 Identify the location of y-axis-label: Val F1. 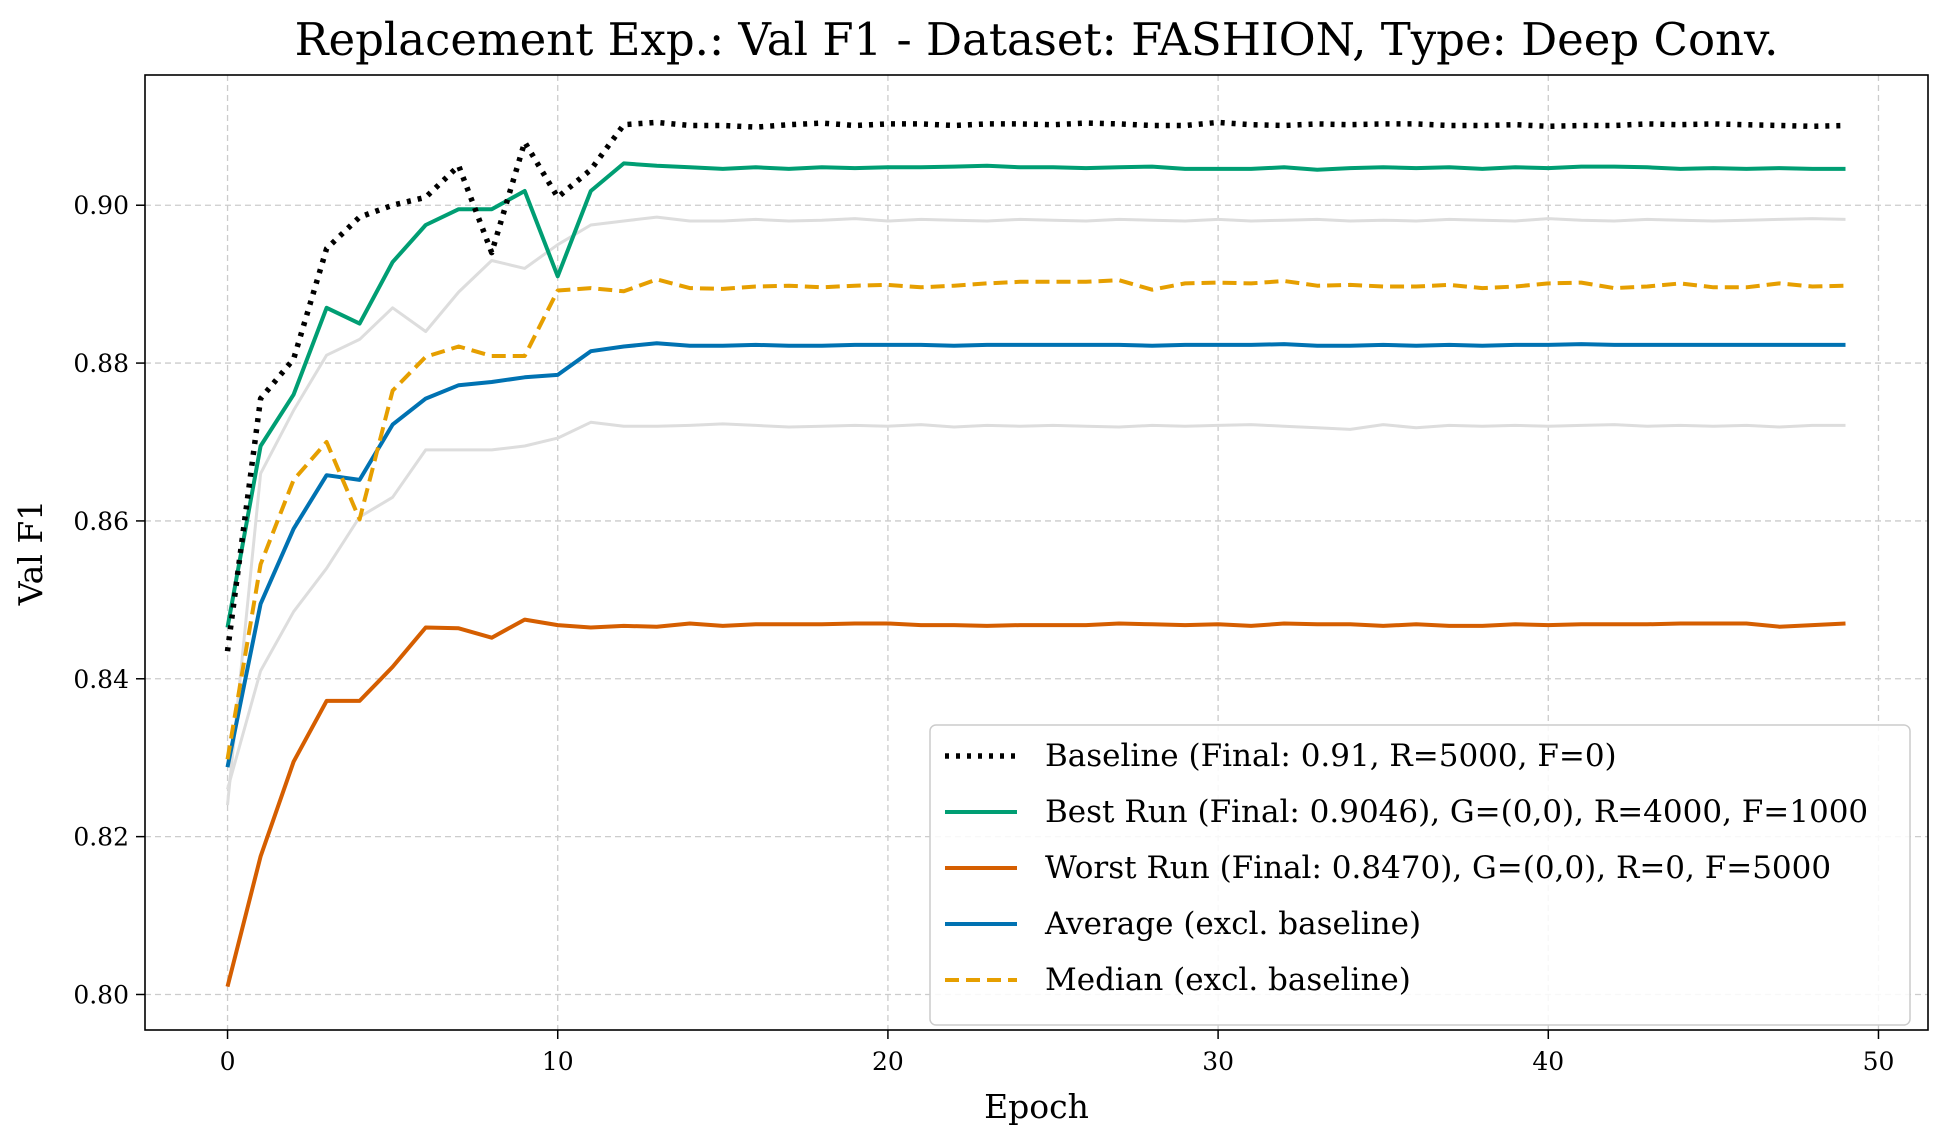
(30, 553).